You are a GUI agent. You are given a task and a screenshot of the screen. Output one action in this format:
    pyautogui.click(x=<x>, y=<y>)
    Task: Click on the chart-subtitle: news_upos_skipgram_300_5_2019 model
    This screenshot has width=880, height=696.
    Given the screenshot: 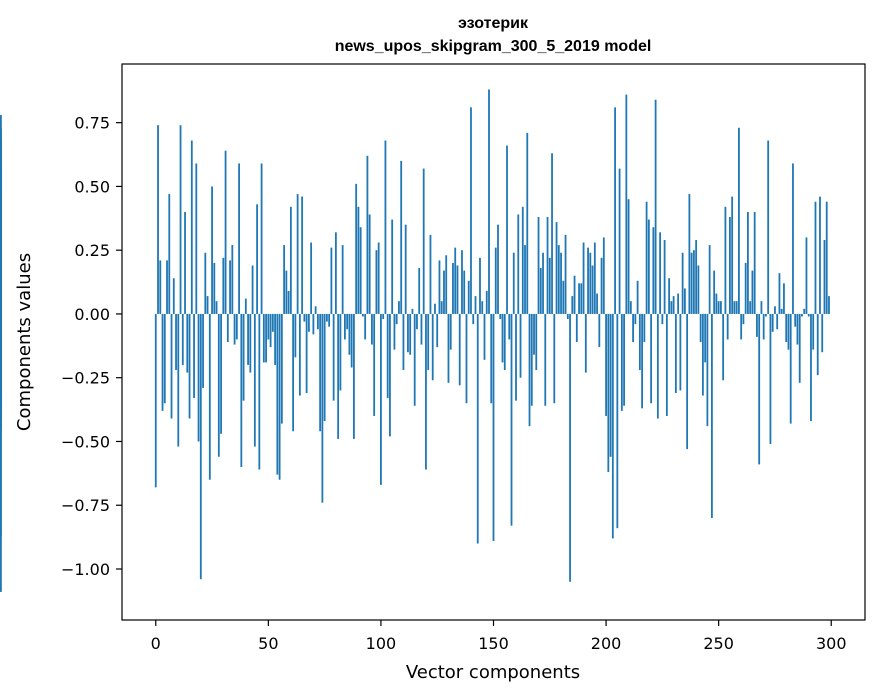 What is the action you would take?
    pyautogui.click(x=493, y=46)
    